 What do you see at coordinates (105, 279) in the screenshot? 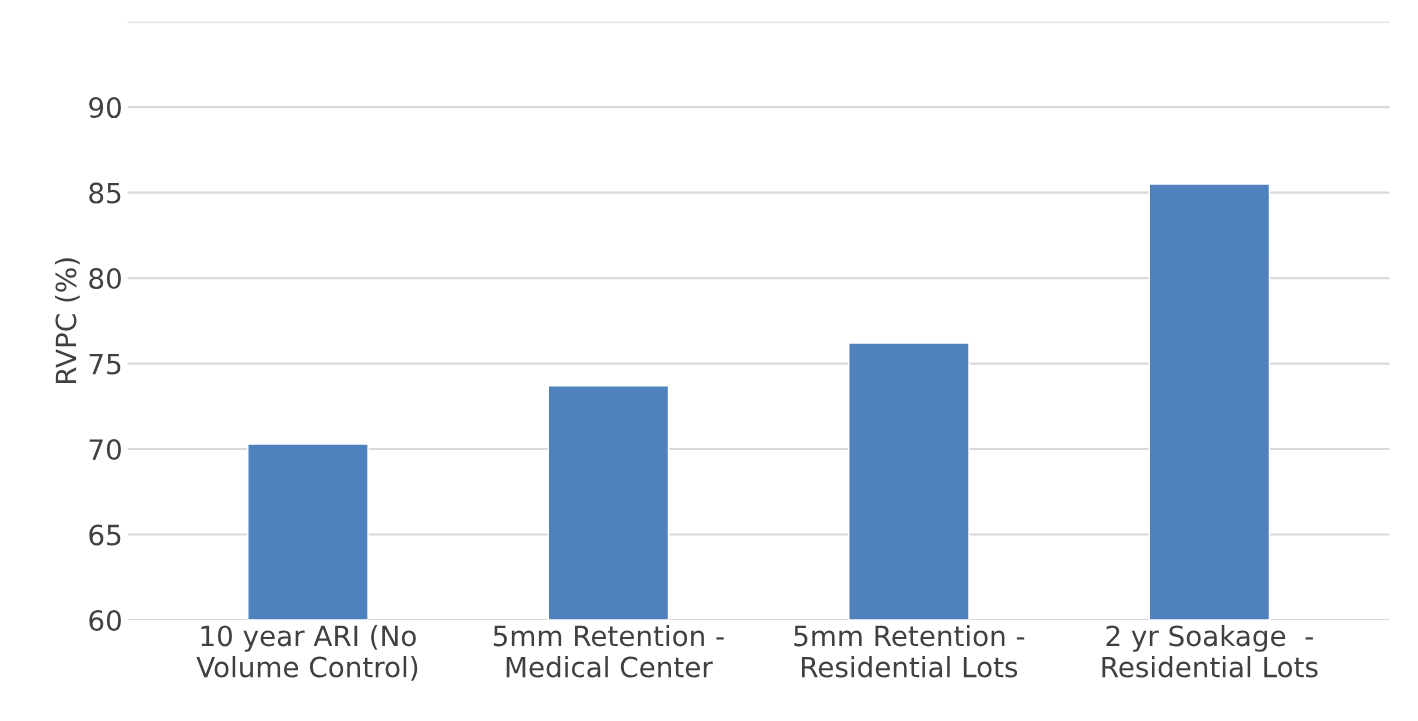
I see `y-tick-label: 80` at bounding box center [105, 279].